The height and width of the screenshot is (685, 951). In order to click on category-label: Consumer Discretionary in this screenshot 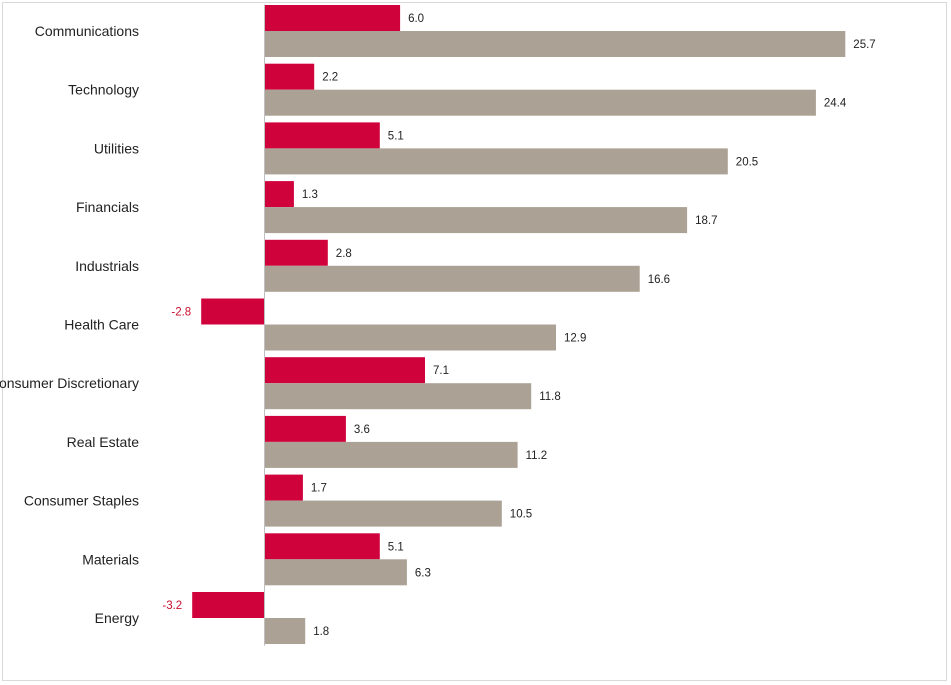, I will do `click(69, 383)`.